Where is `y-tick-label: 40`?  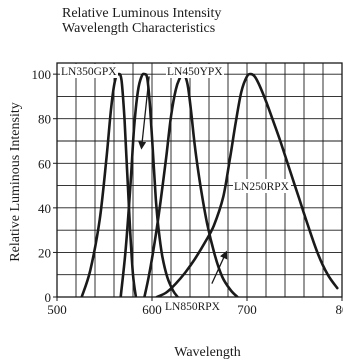
y-tick-label: 40 is located at coordinates (44, 208).